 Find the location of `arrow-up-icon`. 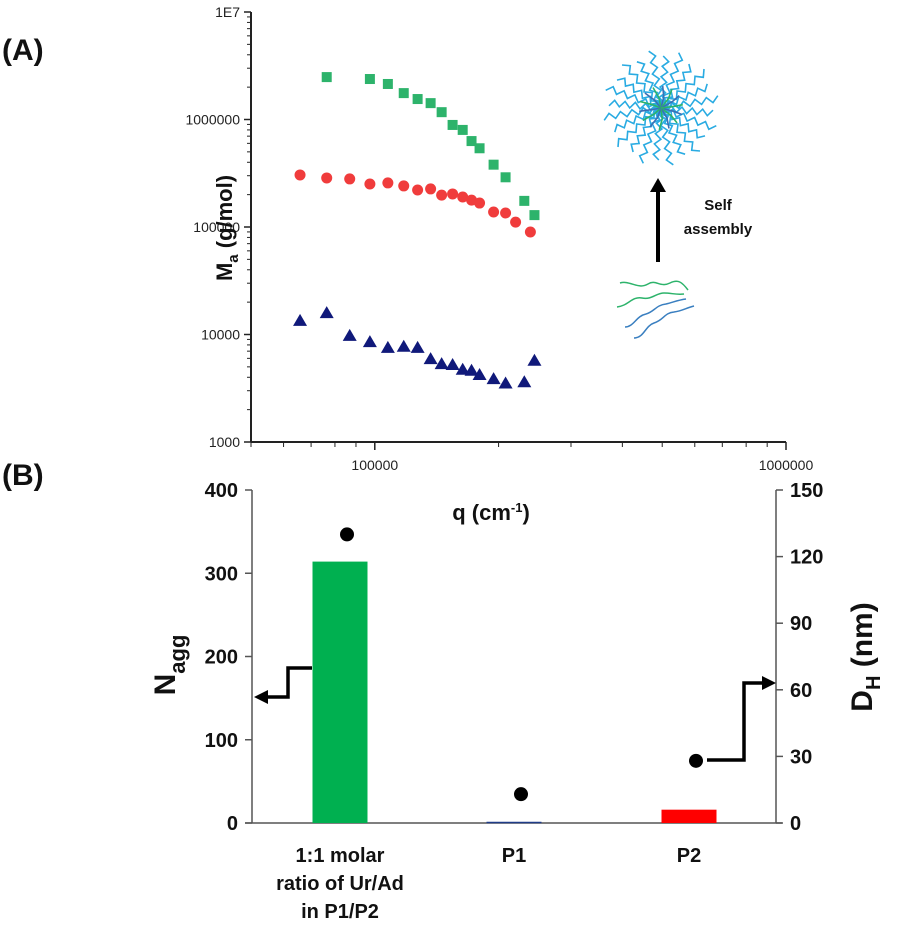

arrow-up-icon is located at coordinates (658, 185).